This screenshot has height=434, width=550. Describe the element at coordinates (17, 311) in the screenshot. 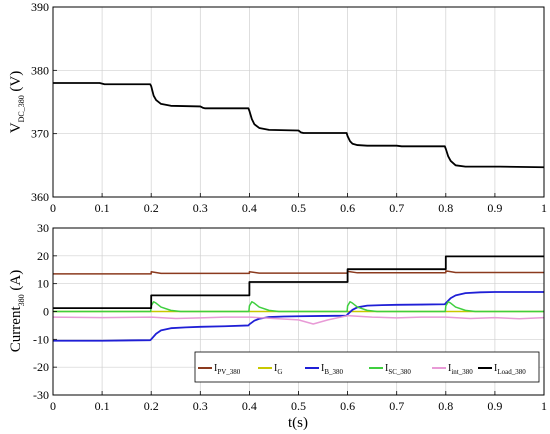

I see `current-ylabel: Current380 (A)` at that location.